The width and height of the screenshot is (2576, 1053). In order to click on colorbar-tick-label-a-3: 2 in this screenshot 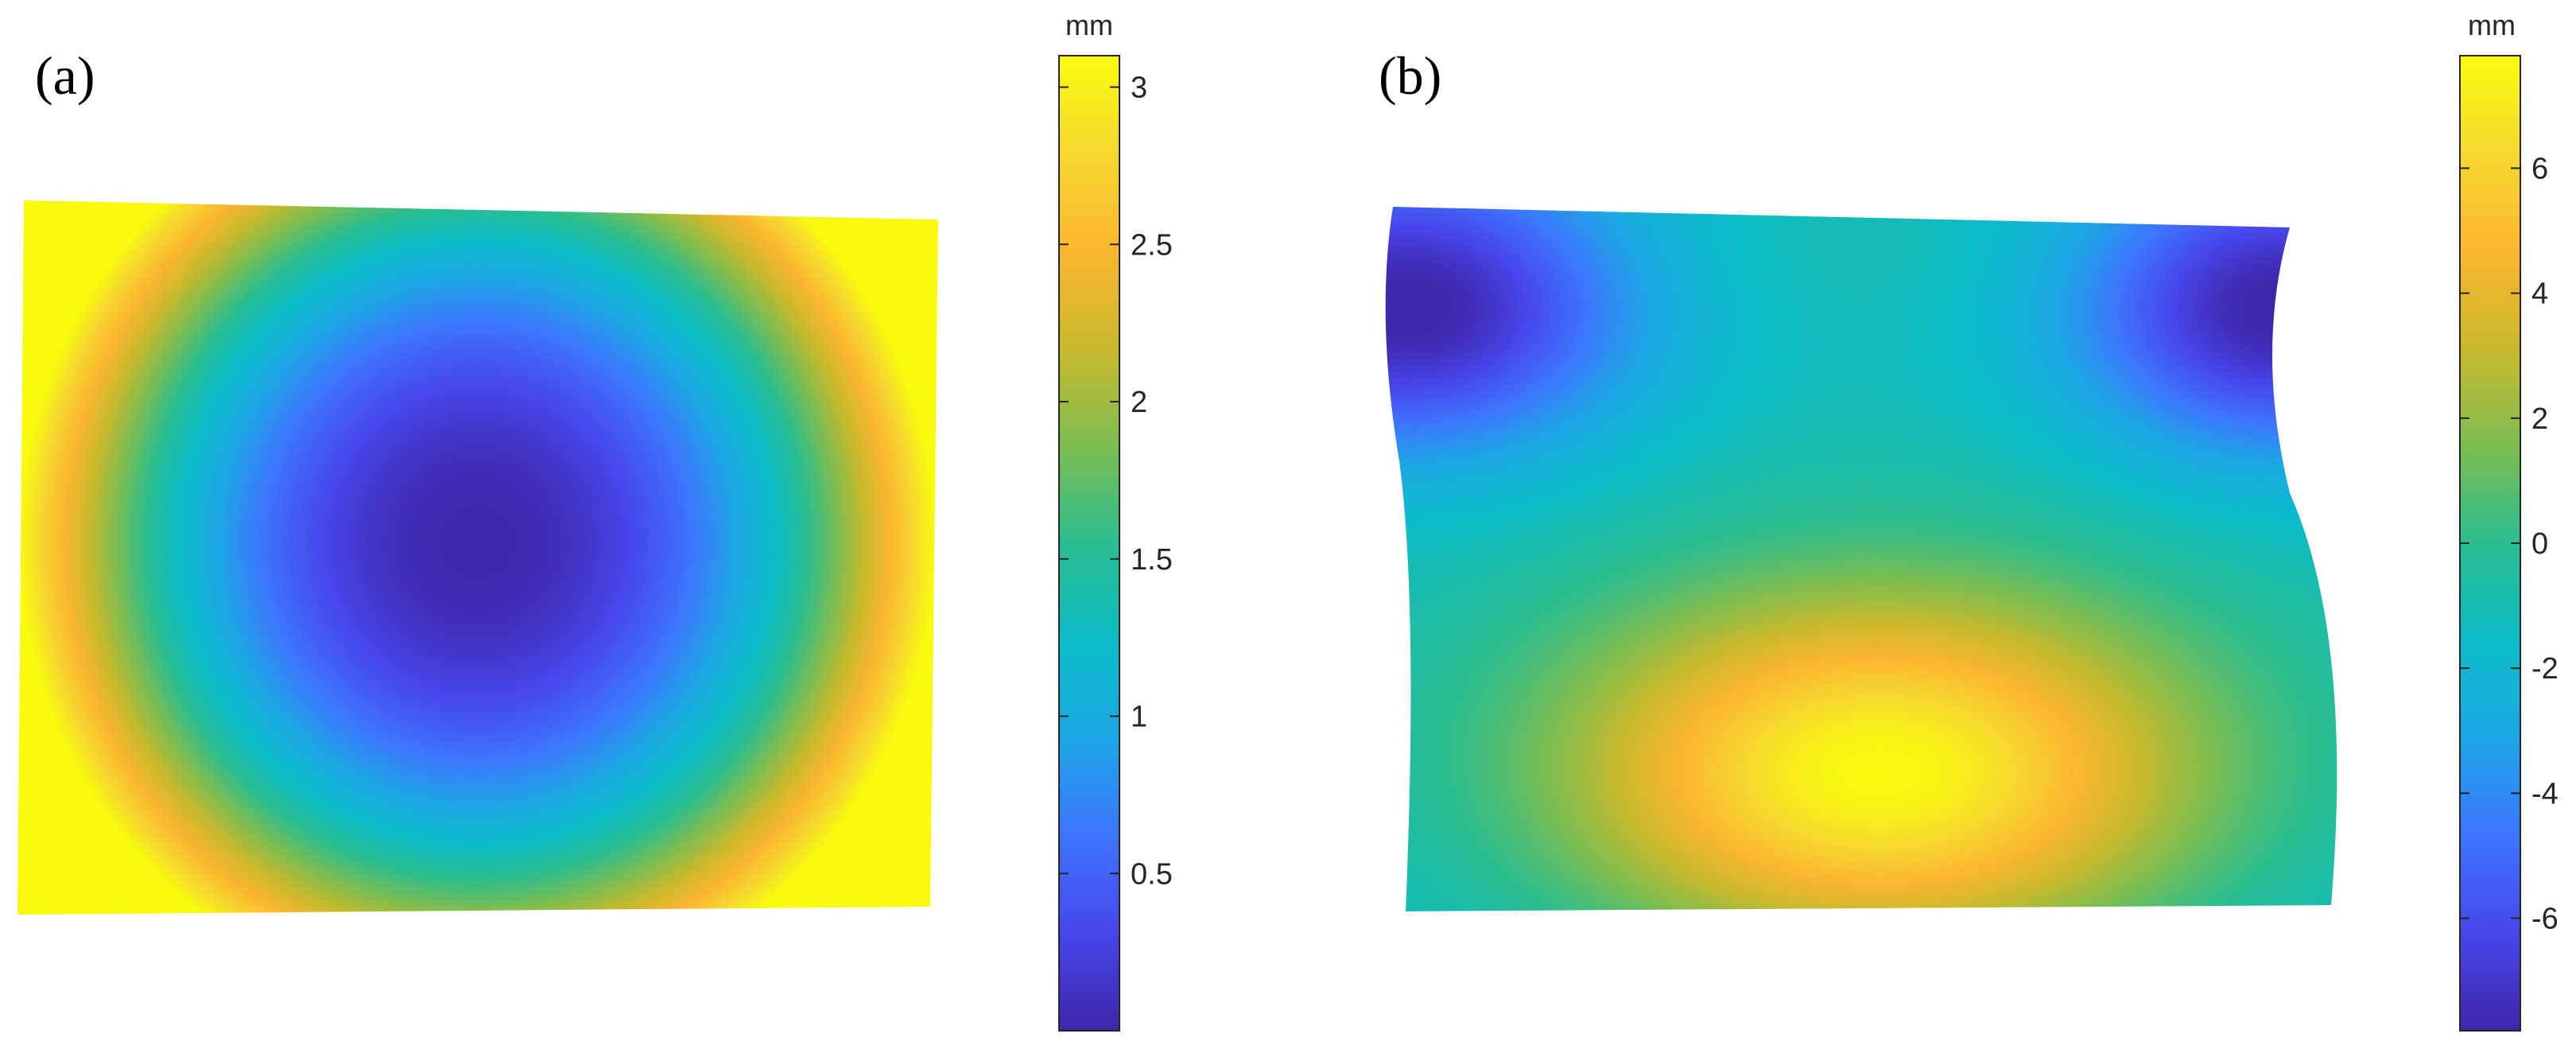, I will do `click(1139, 402)`.